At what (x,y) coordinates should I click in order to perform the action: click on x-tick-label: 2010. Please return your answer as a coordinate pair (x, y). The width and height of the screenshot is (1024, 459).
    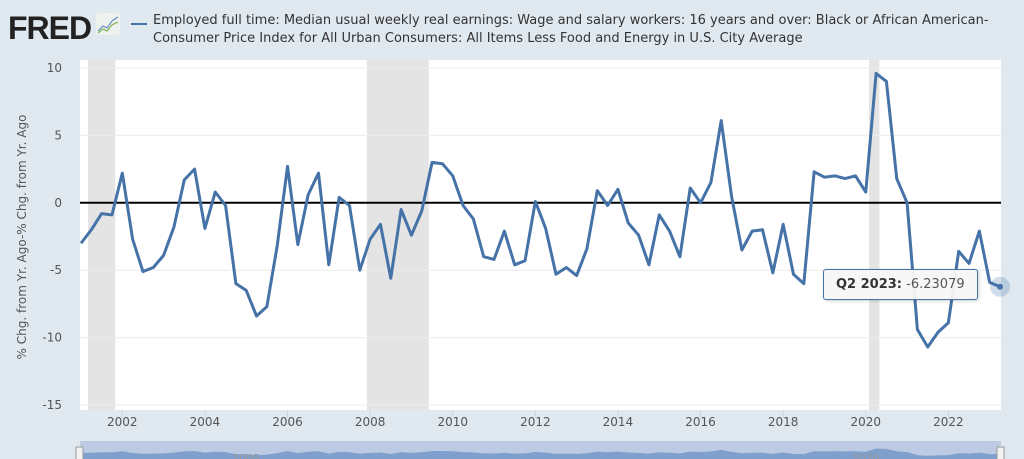
    Looking at the image, I should click on (452, 422).